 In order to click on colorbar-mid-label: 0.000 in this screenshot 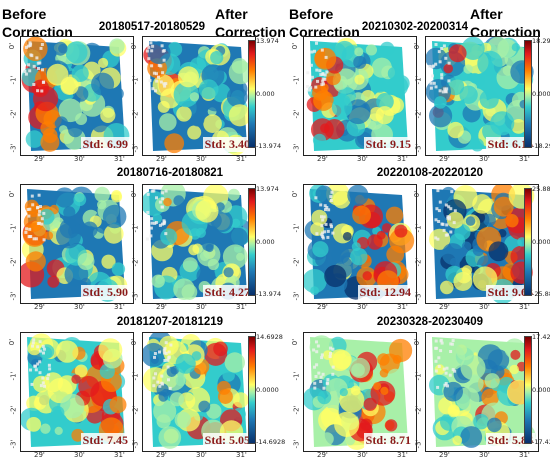, I will do `click(265, 94)`.